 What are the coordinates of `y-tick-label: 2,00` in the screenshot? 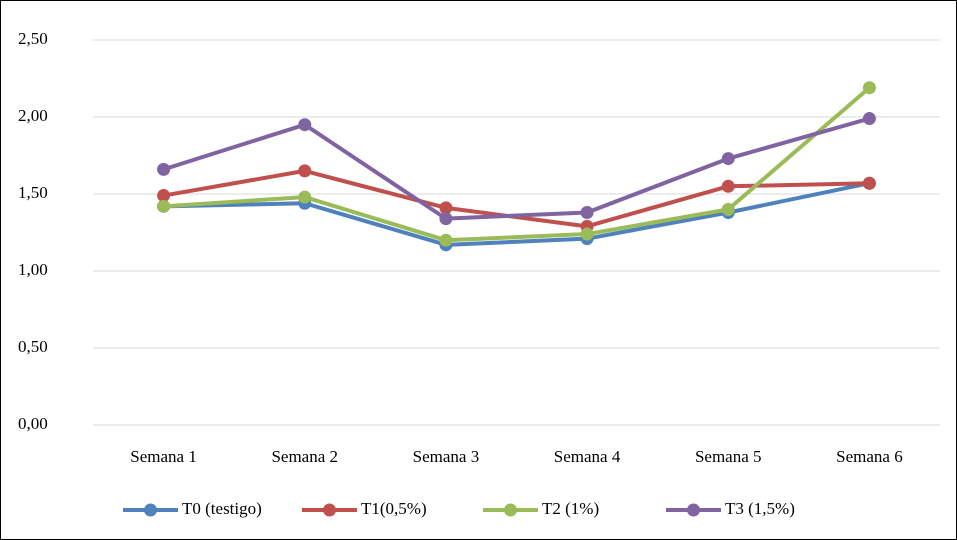 It's located at (33, 115).